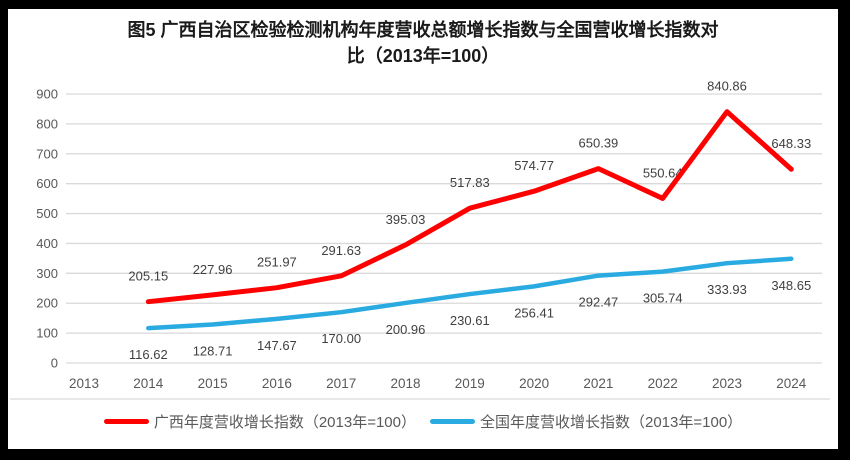 The width and height of the screenshot is (850, 460). Describe the element at coordinates (341, 250) in the screenshot. I see `svg-text: 291.63` at that location.